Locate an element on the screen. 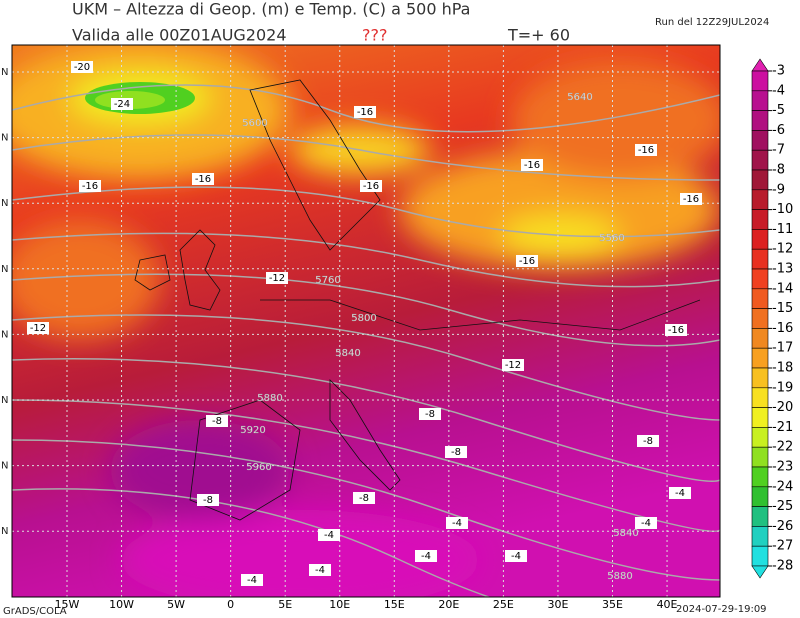 This screenshot has width=800, height=618. colorbar-label: -13 is located at coordinates (782, 269).